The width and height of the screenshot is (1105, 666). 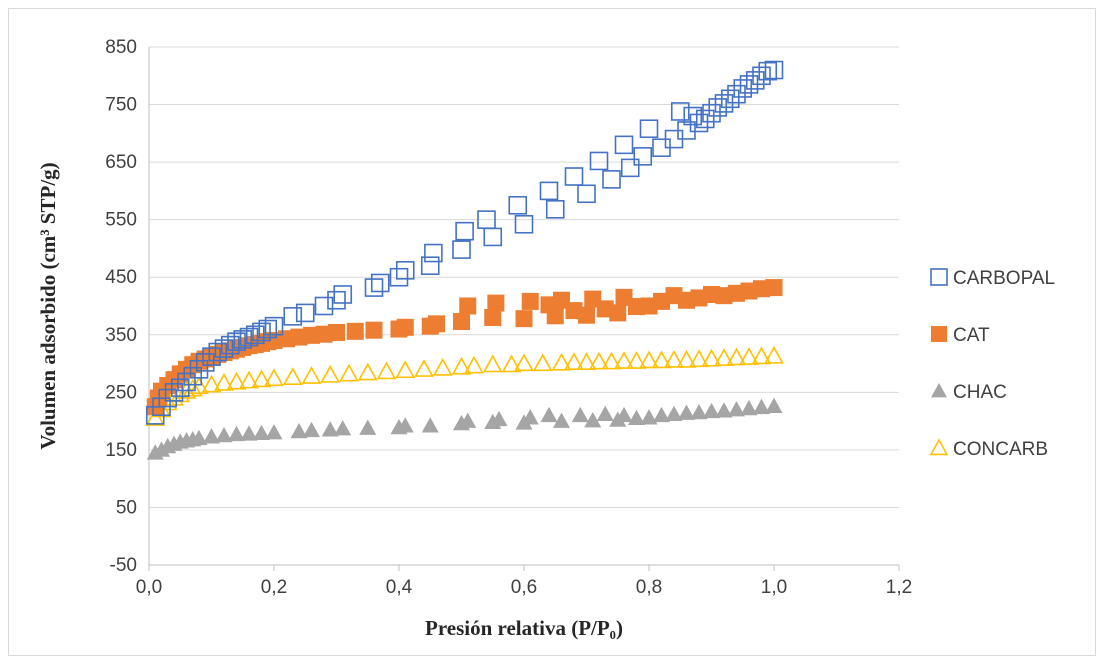 I want to click on x-tick-label: 0,6, so click(x=524, y=587).